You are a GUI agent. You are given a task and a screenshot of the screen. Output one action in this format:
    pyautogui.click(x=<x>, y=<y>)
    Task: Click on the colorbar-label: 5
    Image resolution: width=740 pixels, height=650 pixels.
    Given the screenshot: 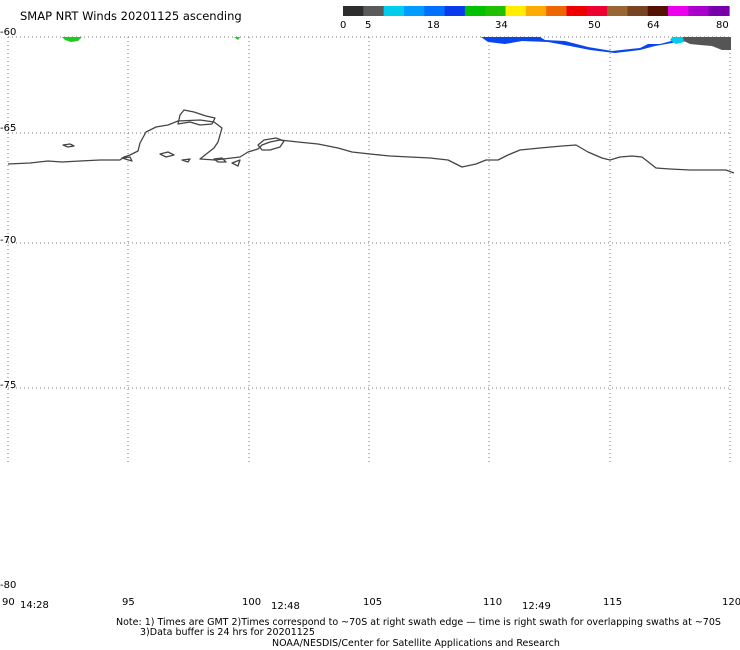 What is the action you would take?
    pyautogui.click(x=368, y=25)
    